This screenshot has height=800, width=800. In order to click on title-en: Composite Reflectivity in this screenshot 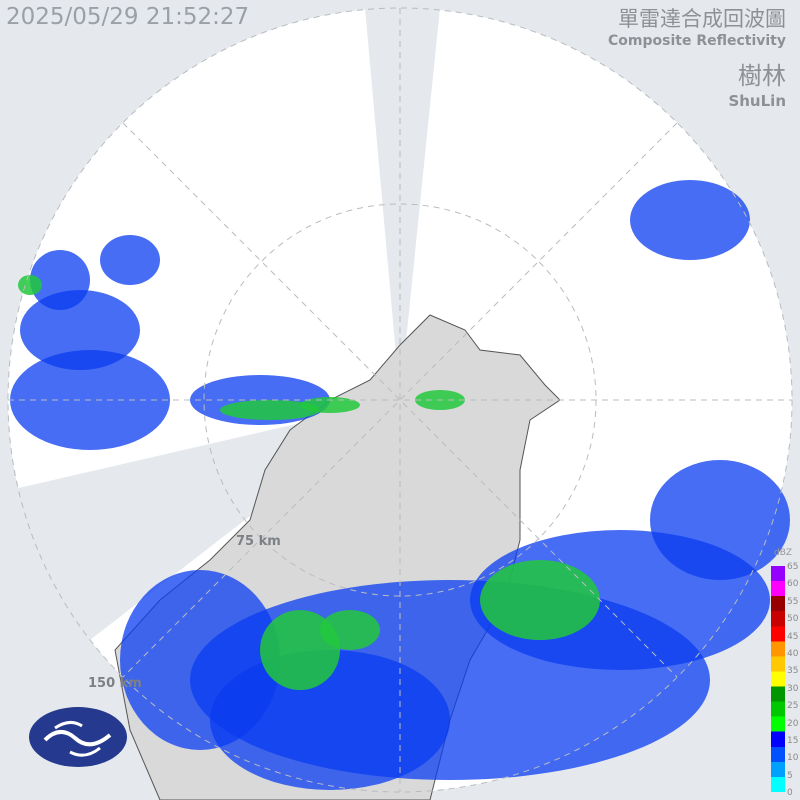, I will do `click(697, 41)`.